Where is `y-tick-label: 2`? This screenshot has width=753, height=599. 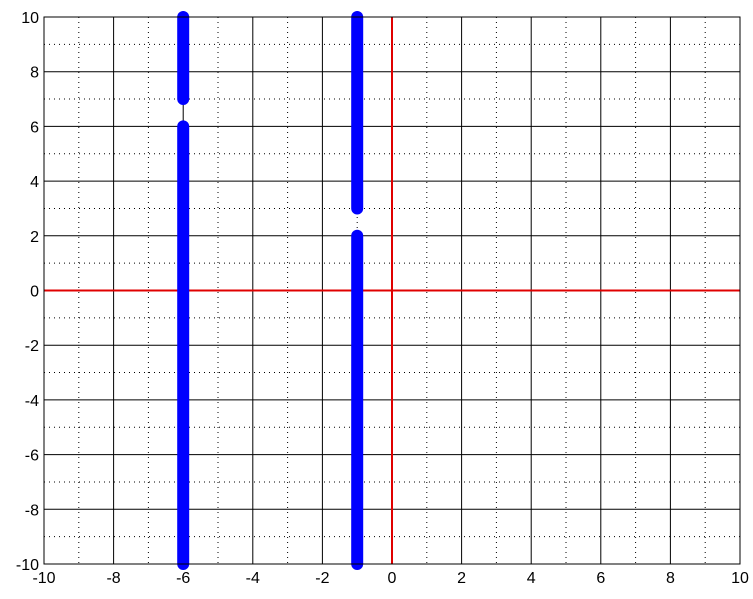
y-tick-label: 2 is located at coordinates (34, 237).